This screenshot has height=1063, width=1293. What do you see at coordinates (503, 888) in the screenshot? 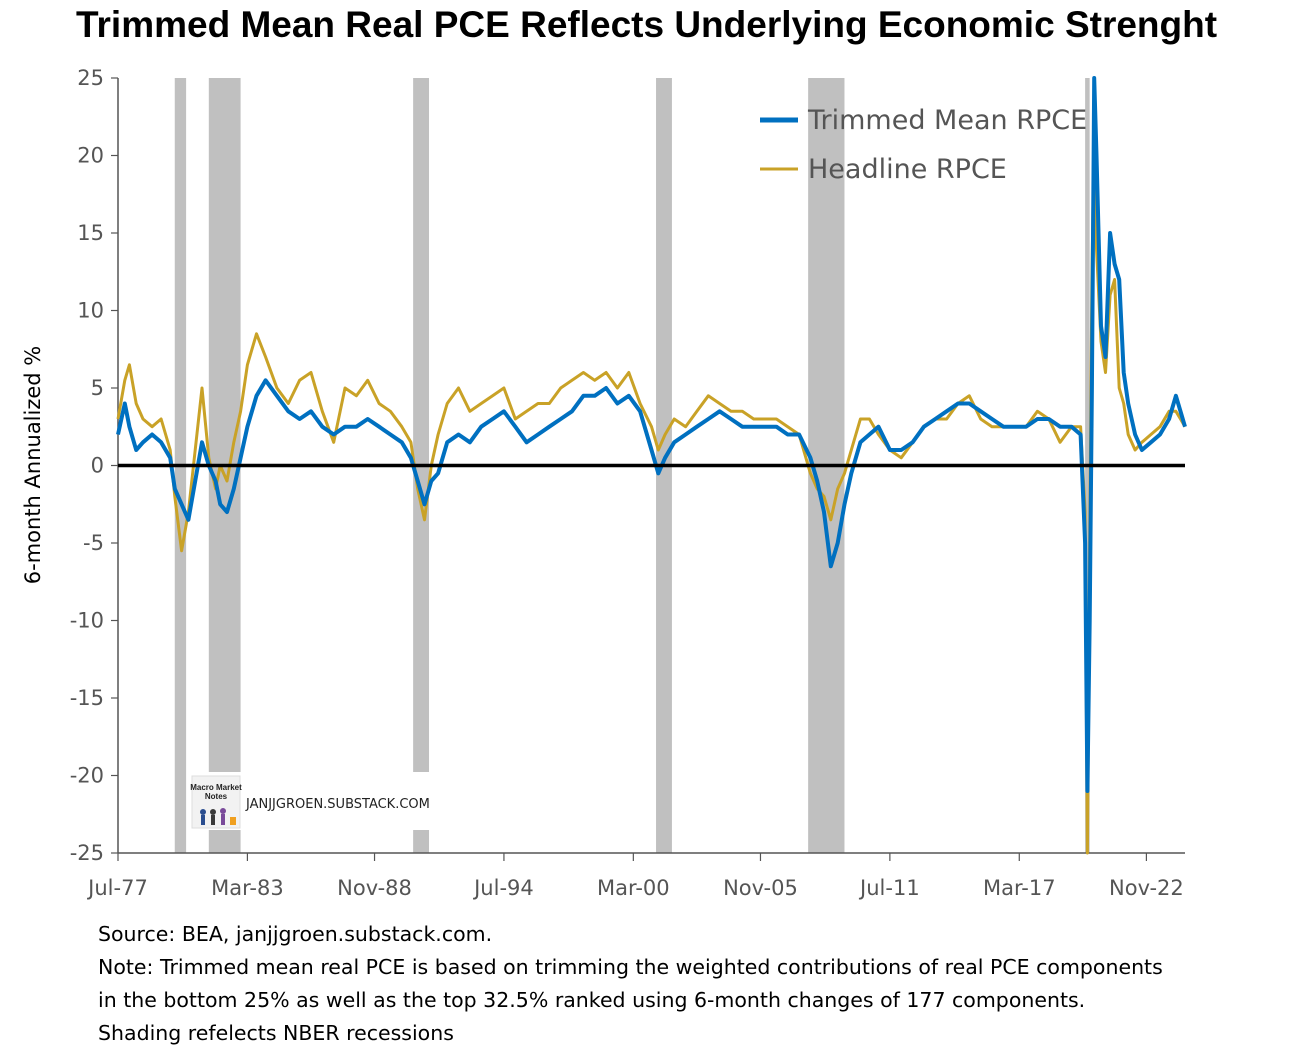
I see `x-tick-label: Jul-94` at bounding box center [503, 888].